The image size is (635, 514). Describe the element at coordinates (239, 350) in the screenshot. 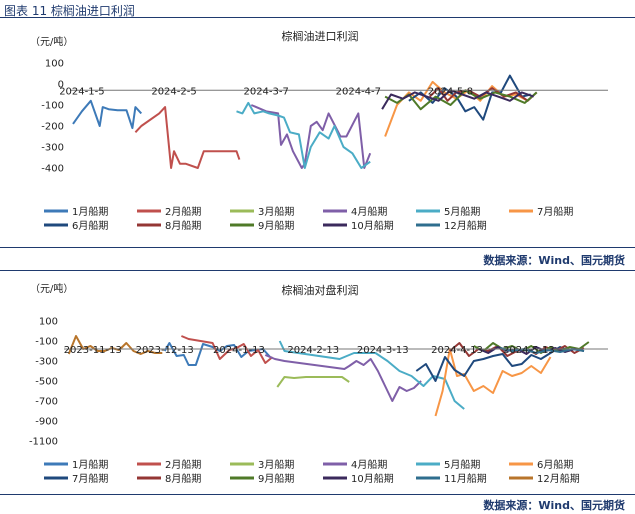

I see `x-date-label: 2024-1-13` at that location.